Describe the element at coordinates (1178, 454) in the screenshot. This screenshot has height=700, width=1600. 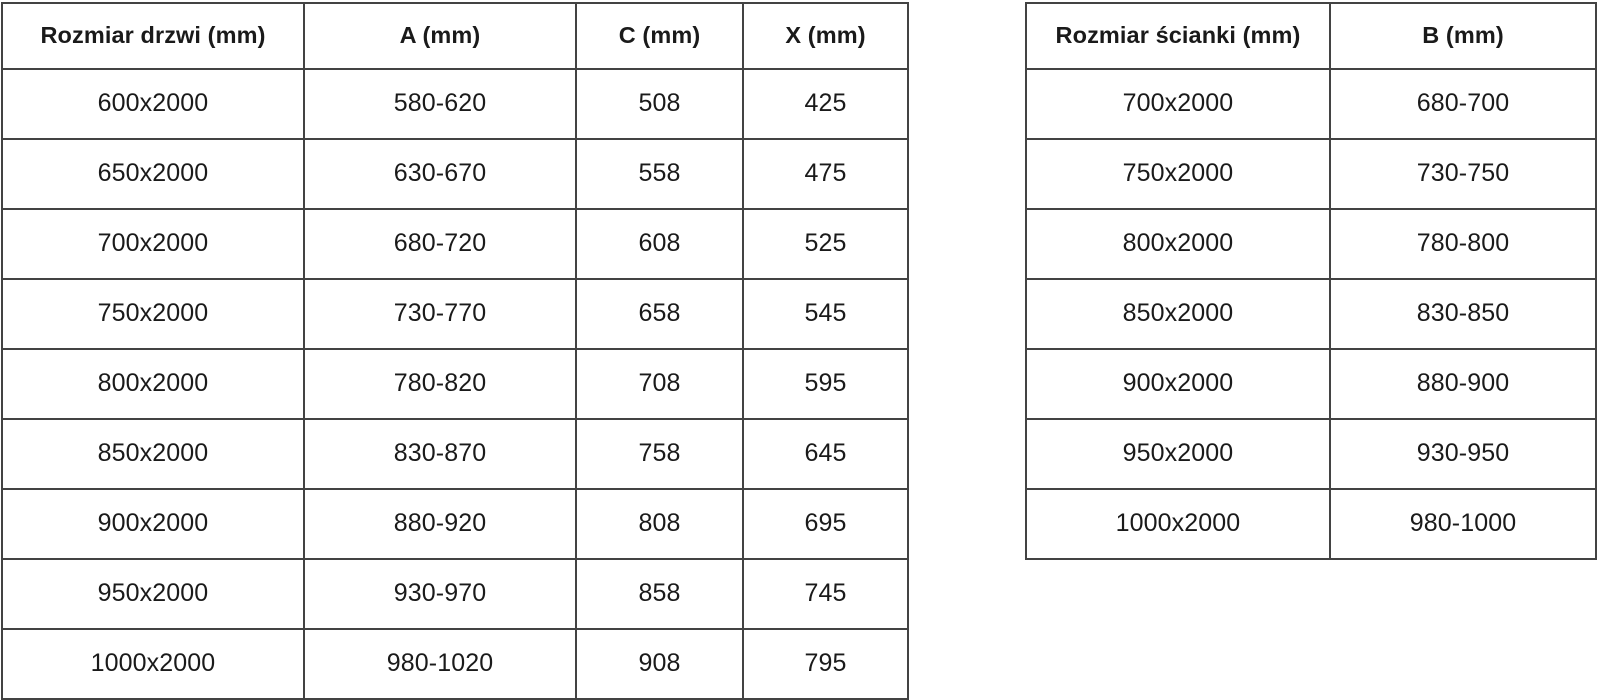
I see `cell-wall-size: 950x2000` at that location.